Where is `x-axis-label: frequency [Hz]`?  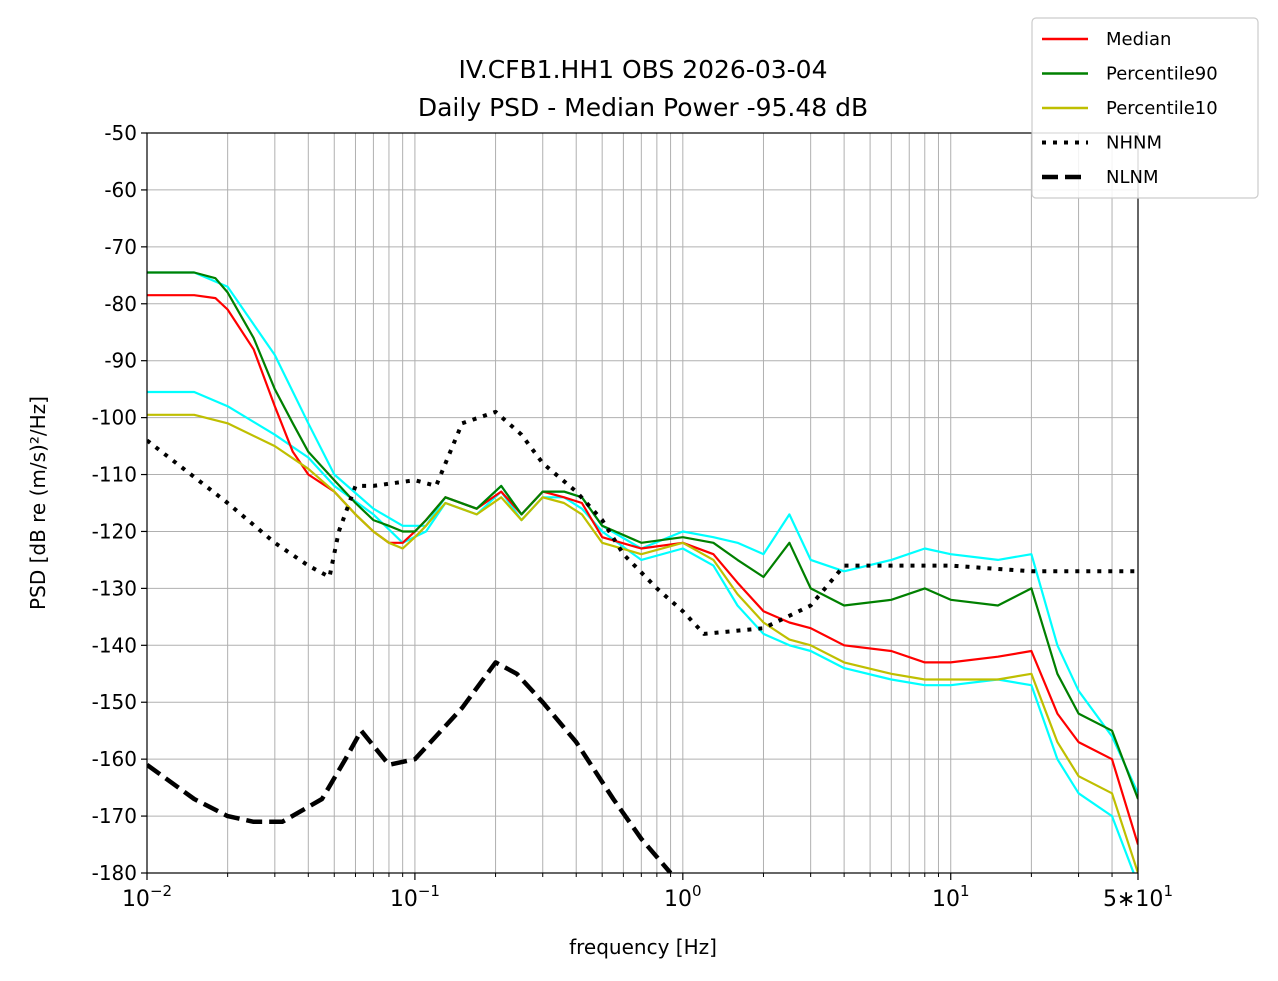
x-axis-label: frequency [Hz] is located at coordinates (643, 947).